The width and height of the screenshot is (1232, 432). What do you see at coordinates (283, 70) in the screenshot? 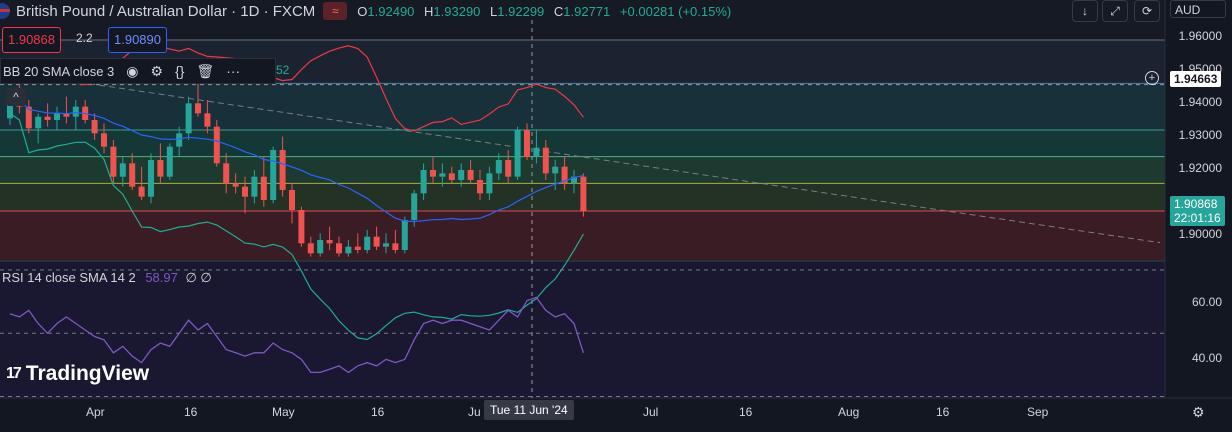
I see `bb-legend-trail: 52` at bounding box center [283, 70].